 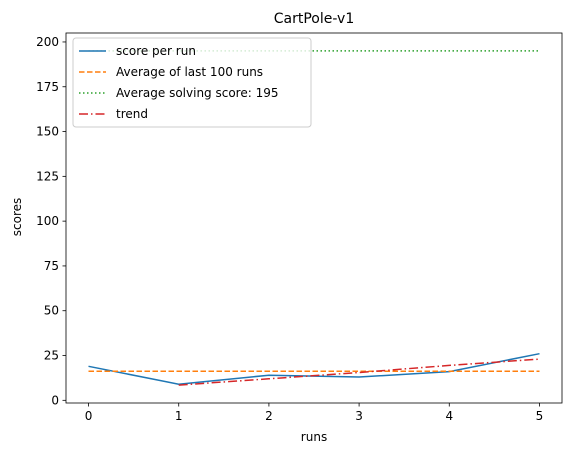 What do you see at coordinates (179, 416) in the screenshot?
I see `x-tick-label: 1` at bounding box center [179, 416].